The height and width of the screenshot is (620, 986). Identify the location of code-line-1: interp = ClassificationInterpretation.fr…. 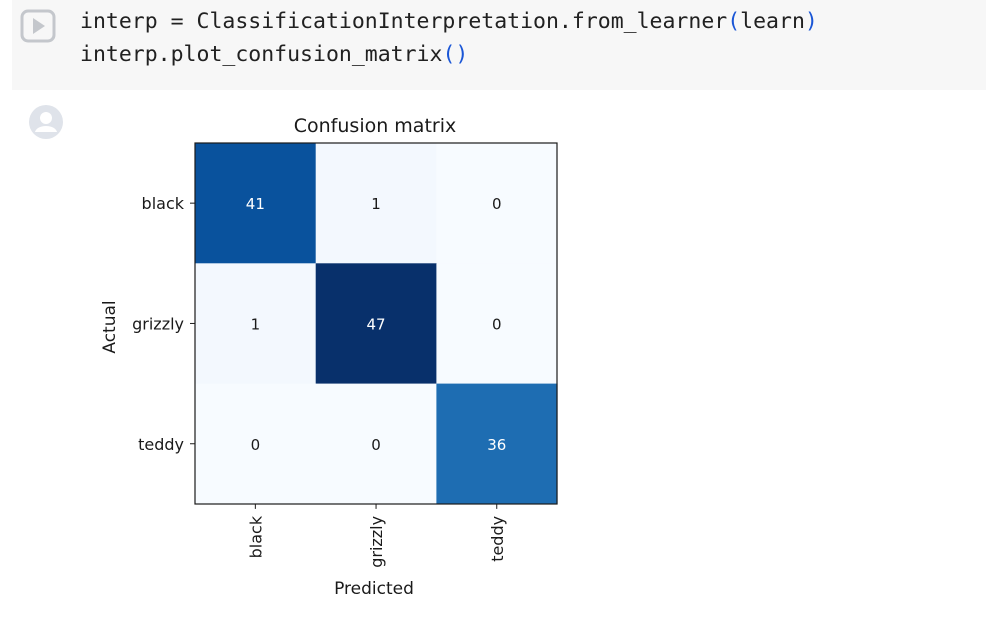
(449, 21).